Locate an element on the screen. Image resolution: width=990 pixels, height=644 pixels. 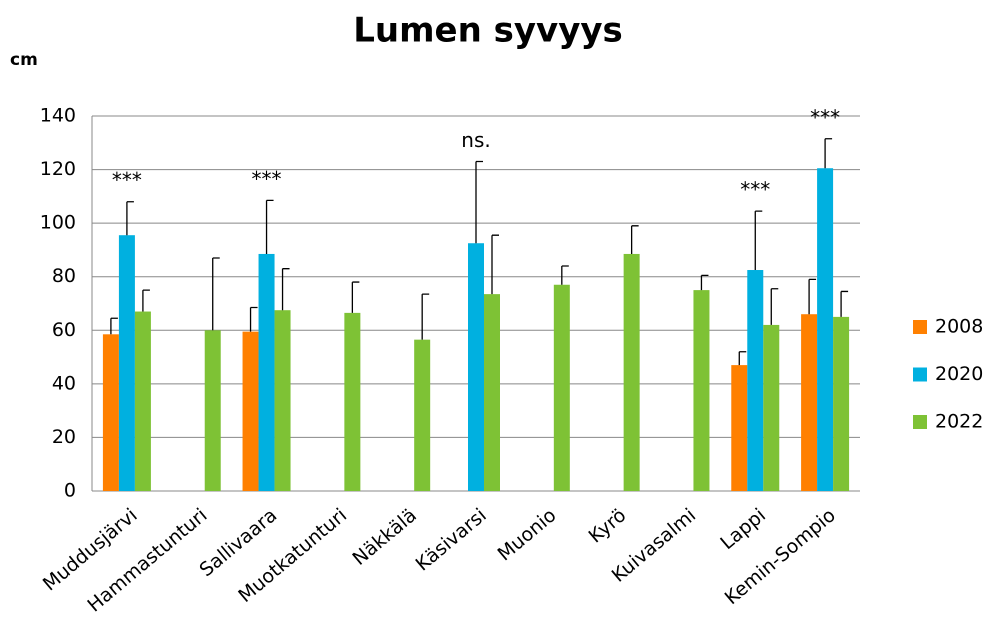
chart-title: Lumen syvyys is located at coordinates (488, 31).